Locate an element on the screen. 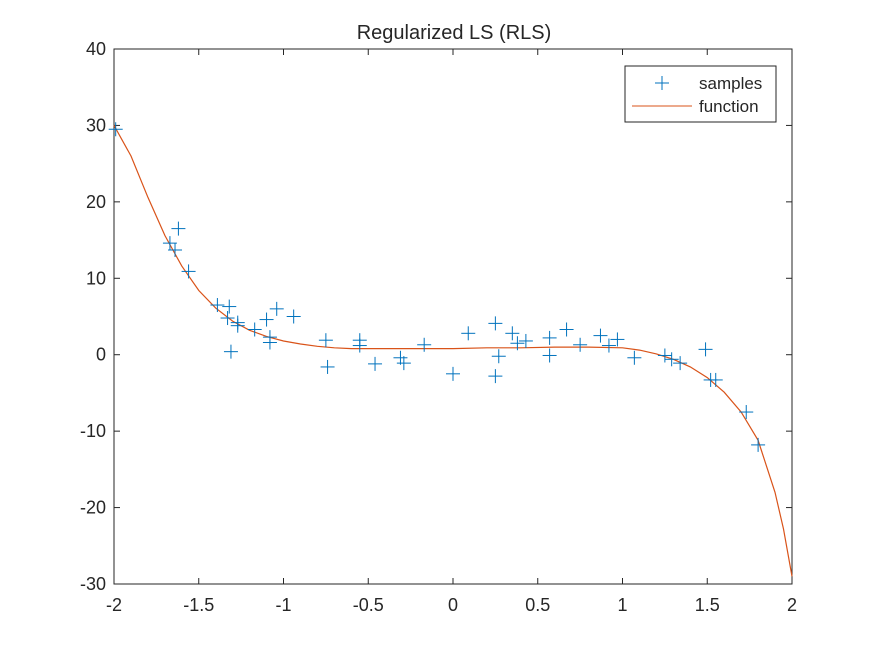  y-tick-label: 10 is located at coordinates (96, 278).